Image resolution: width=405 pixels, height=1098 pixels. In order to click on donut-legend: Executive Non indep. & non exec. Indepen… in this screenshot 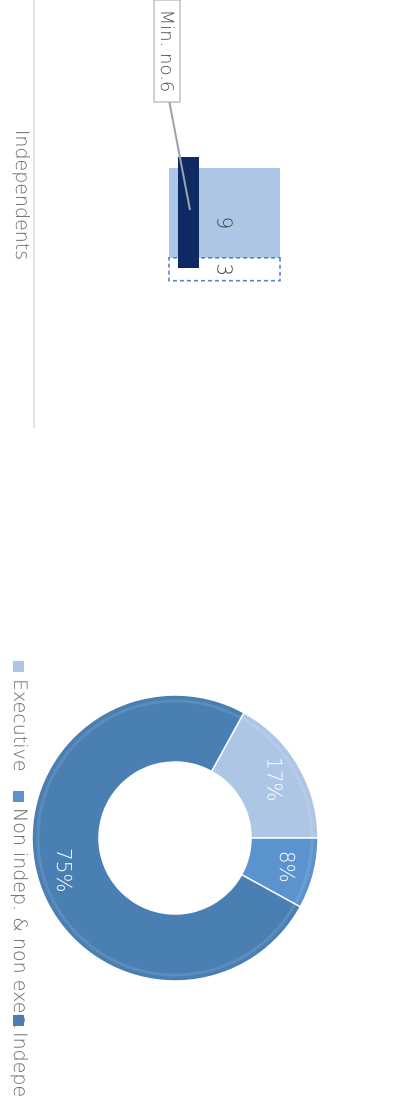, I will do `click(20, 879)`.